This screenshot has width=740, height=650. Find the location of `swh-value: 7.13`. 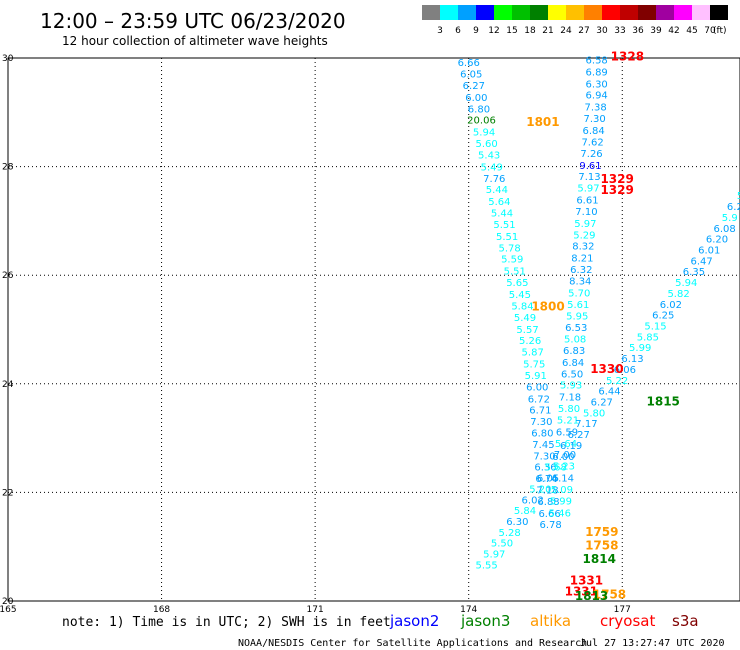

swh-value: 7.13 is located at coordinates (589, 177).